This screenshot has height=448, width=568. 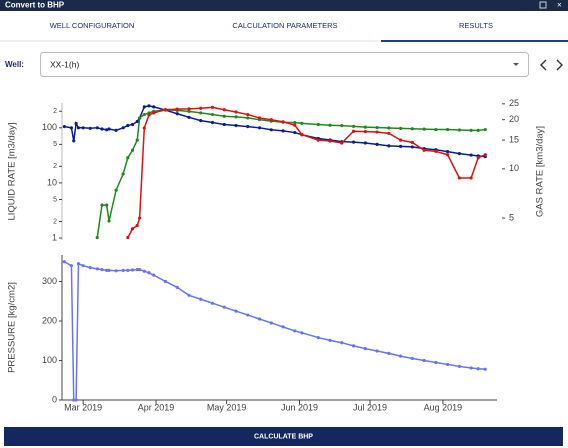 I want to click on tab-active: RESULTS, so click(x=476, y=25).